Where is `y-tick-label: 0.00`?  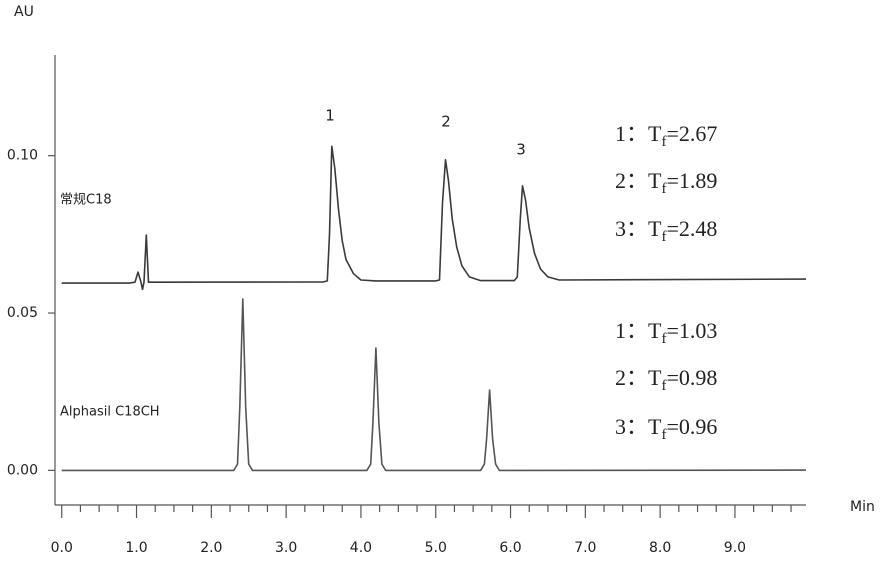 y-tick-label: 0.00 is located at coordinates (22, 470).